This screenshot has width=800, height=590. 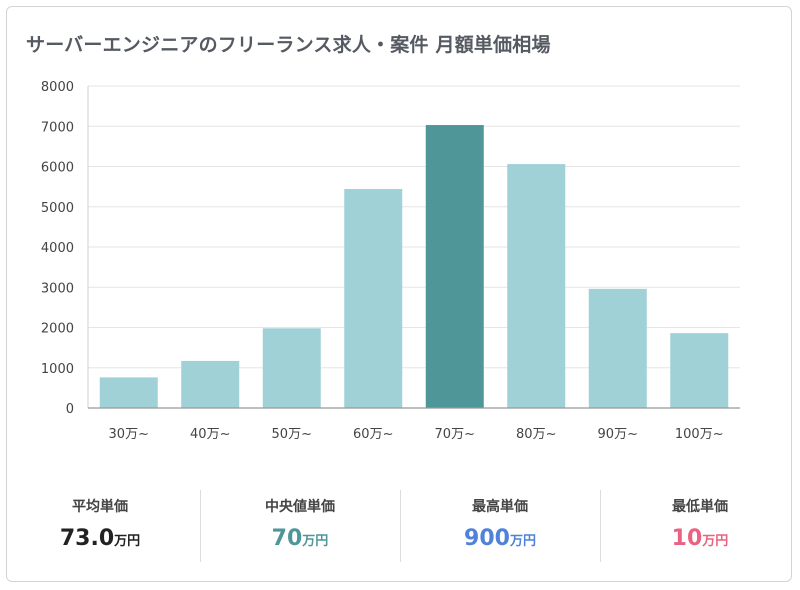 I want to click on x-tick-label: 40万~, so click(x=210, y=434).